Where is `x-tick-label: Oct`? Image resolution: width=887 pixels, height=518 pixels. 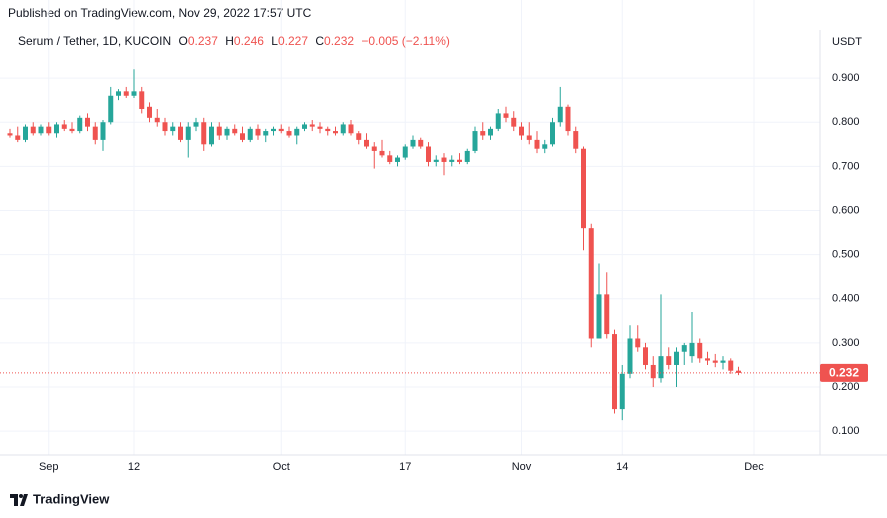 x-tick-label: Oct is located at coordinates (281, 467).